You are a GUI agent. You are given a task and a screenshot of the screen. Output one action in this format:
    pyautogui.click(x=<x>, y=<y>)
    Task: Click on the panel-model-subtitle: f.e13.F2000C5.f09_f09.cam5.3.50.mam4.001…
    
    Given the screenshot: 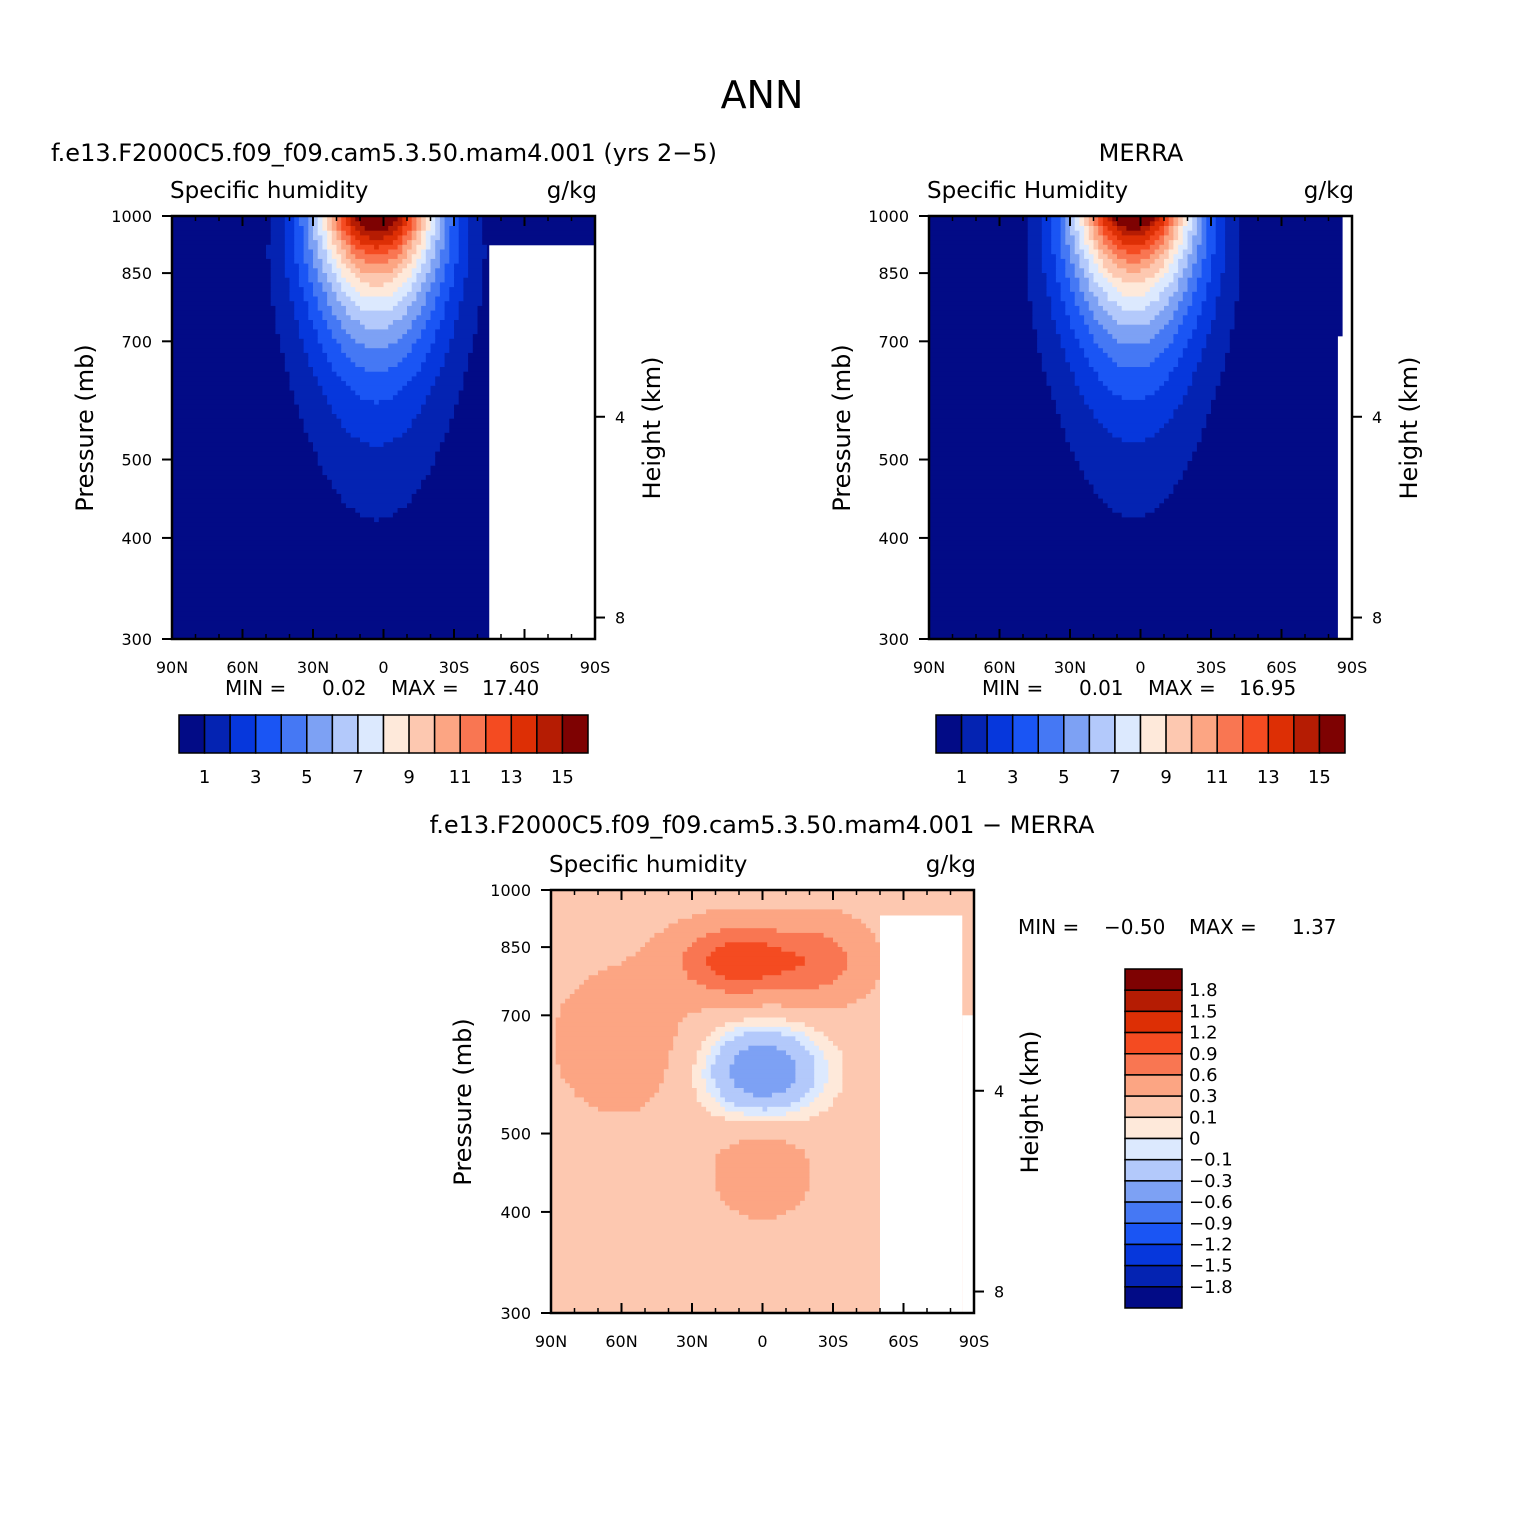 What is the action you would take?
    pyautogui.click(x=384, y=153)
    